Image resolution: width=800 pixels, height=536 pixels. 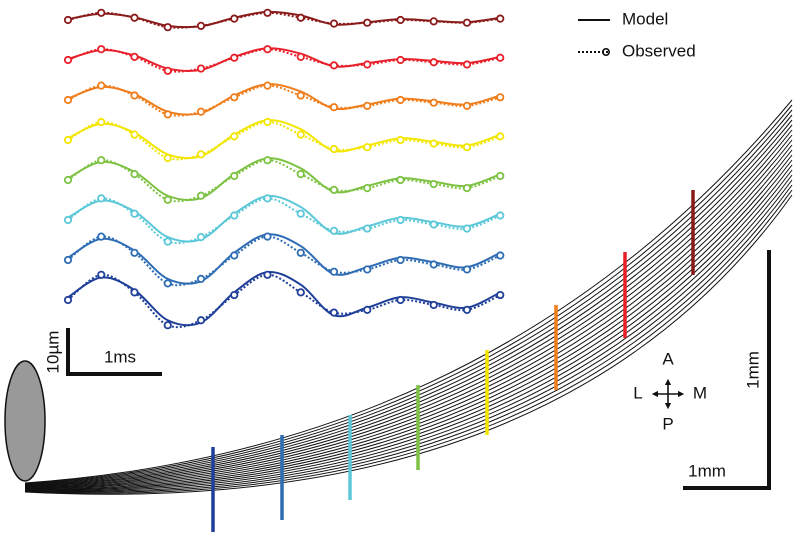 I want to click on trace-scale-bar, so click(x=114, y=352).